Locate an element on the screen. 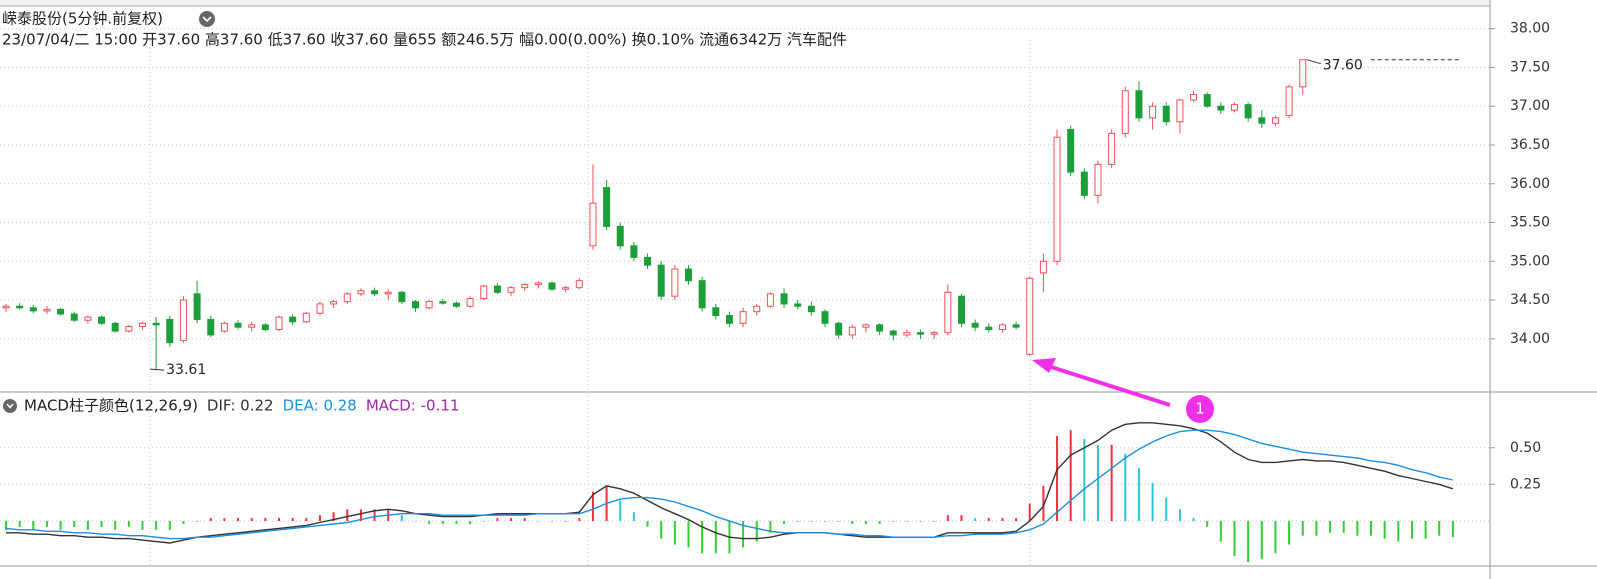  annotation-arrowhead is located at coordinates (1044, 365).